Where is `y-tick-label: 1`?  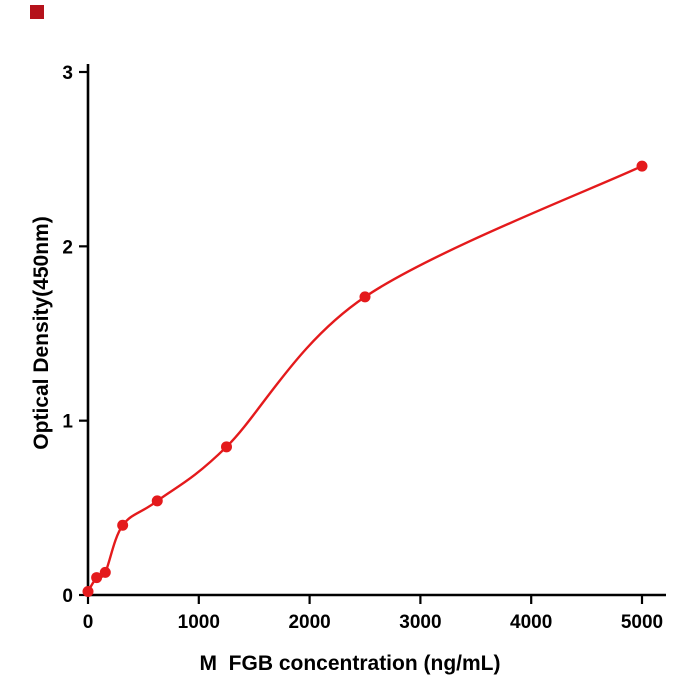
y-tick-label: 1 is located at coordinates (67, 422).